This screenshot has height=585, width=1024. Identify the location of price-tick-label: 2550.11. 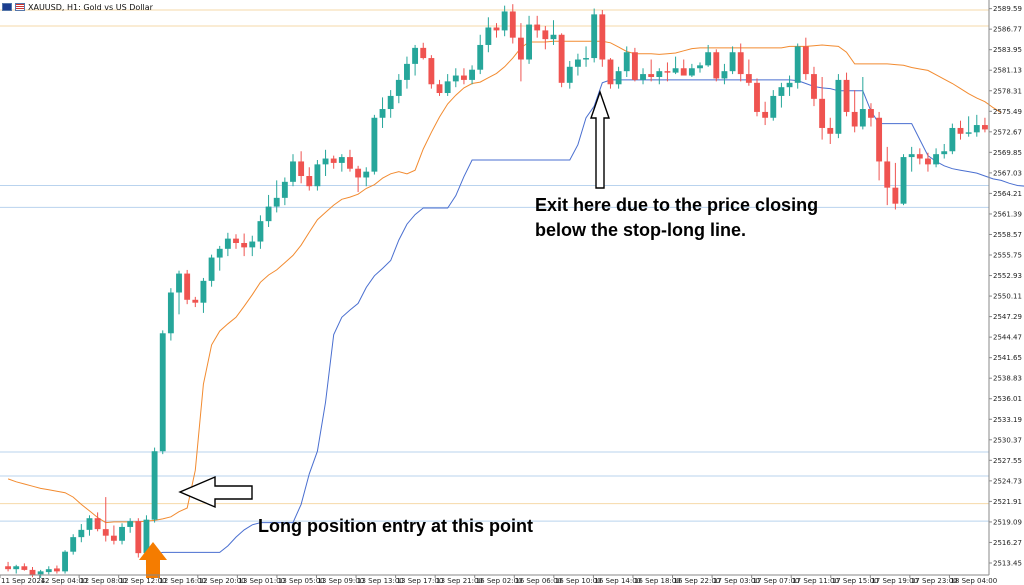
(1007, 297).